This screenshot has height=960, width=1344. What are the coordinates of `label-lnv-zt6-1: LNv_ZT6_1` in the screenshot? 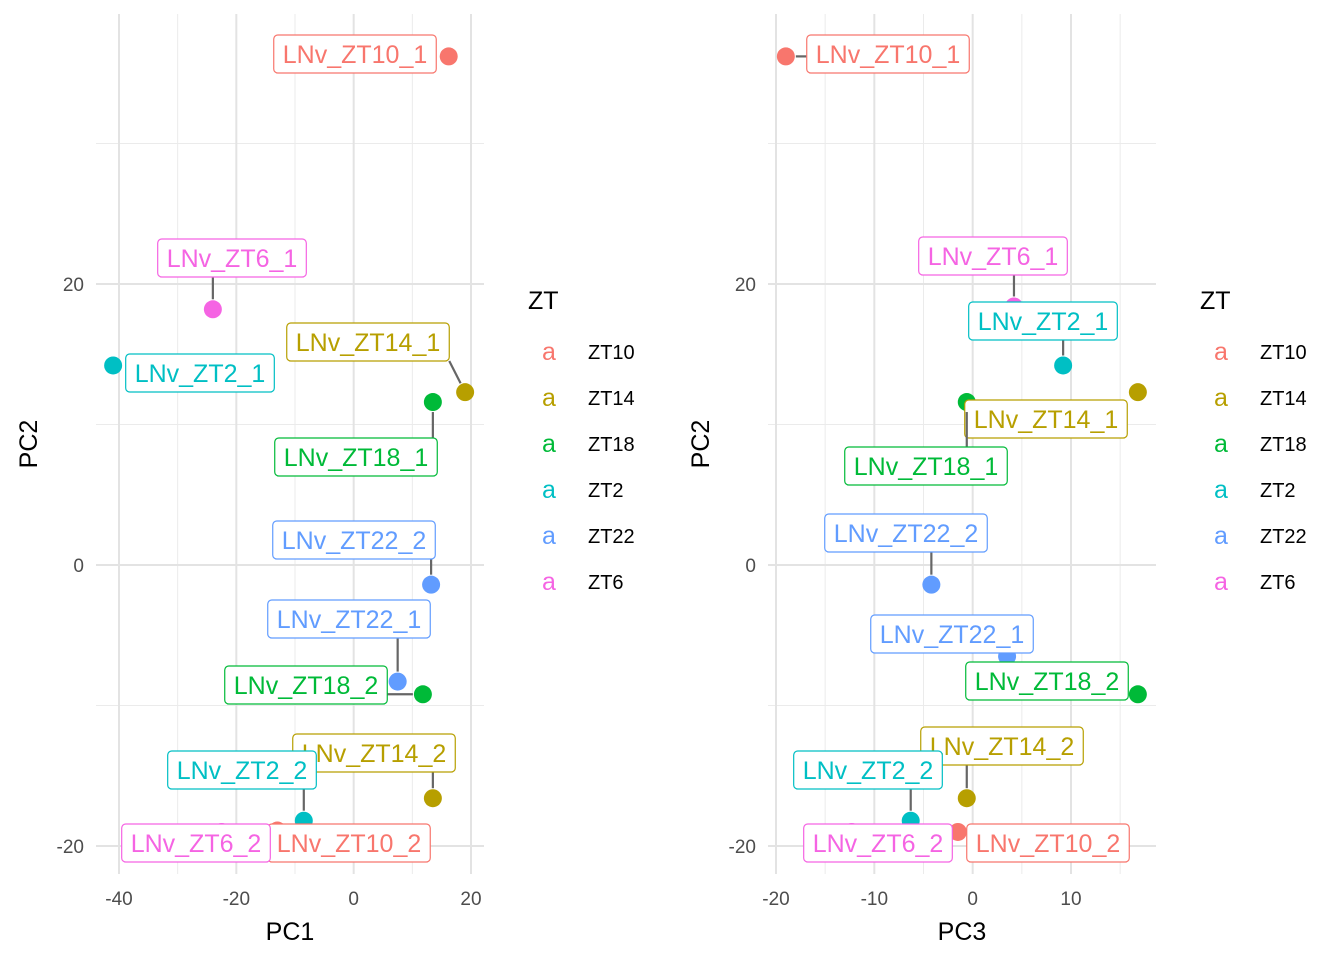 It's located at (993, 256).